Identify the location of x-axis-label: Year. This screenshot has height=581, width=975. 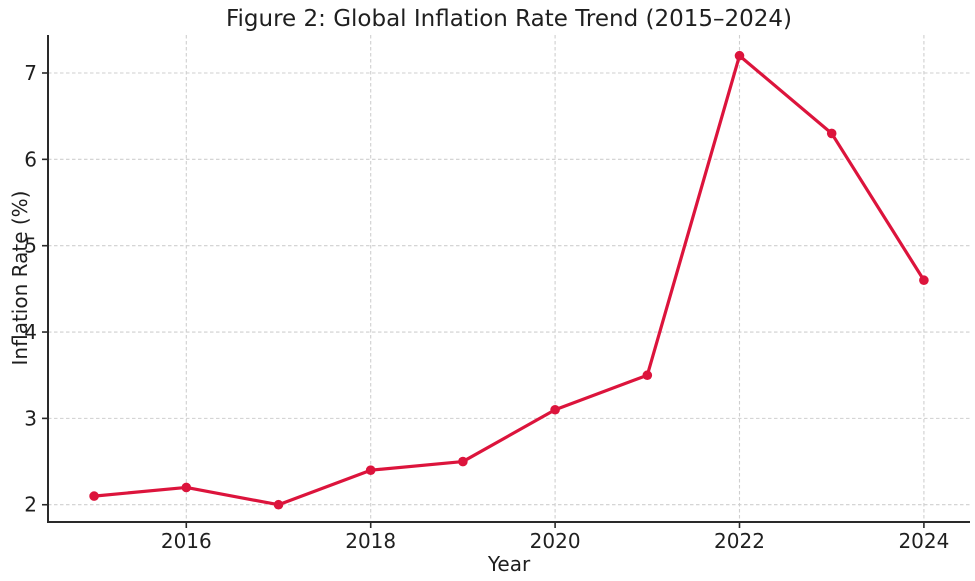
(509, 564).